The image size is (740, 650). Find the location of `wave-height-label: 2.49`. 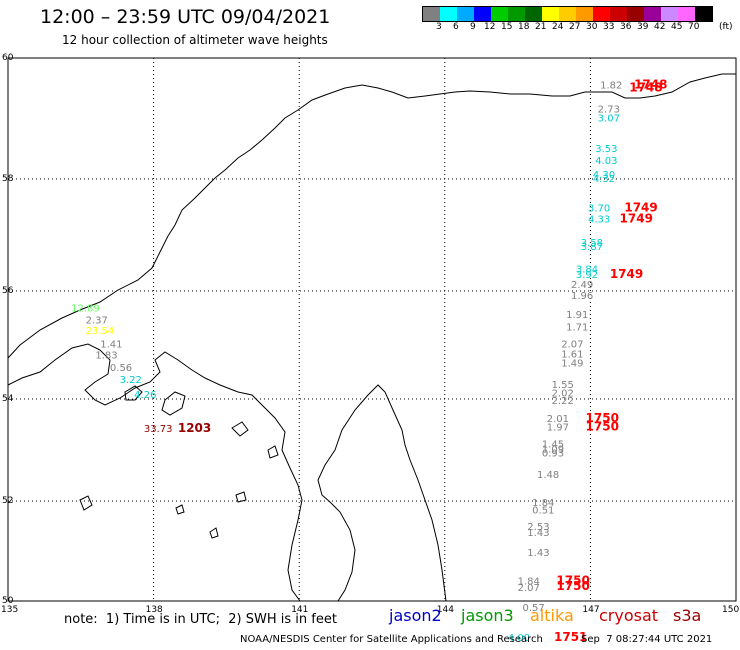

wave-height-label: 2.49 is located at coordinates (582, 285).